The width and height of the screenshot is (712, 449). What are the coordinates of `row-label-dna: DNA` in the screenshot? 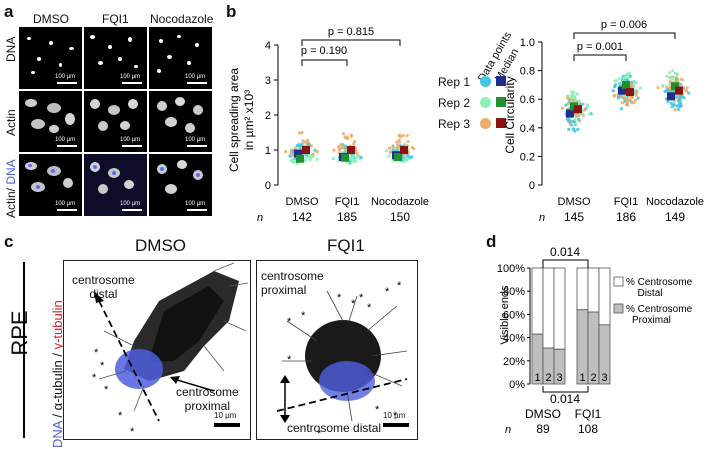 It's located at (11, 49).